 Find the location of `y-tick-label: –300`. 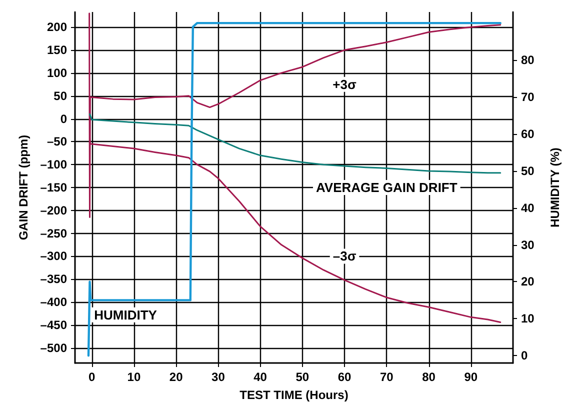

y-tick-label: –300 is located at coordinates (54, 256).